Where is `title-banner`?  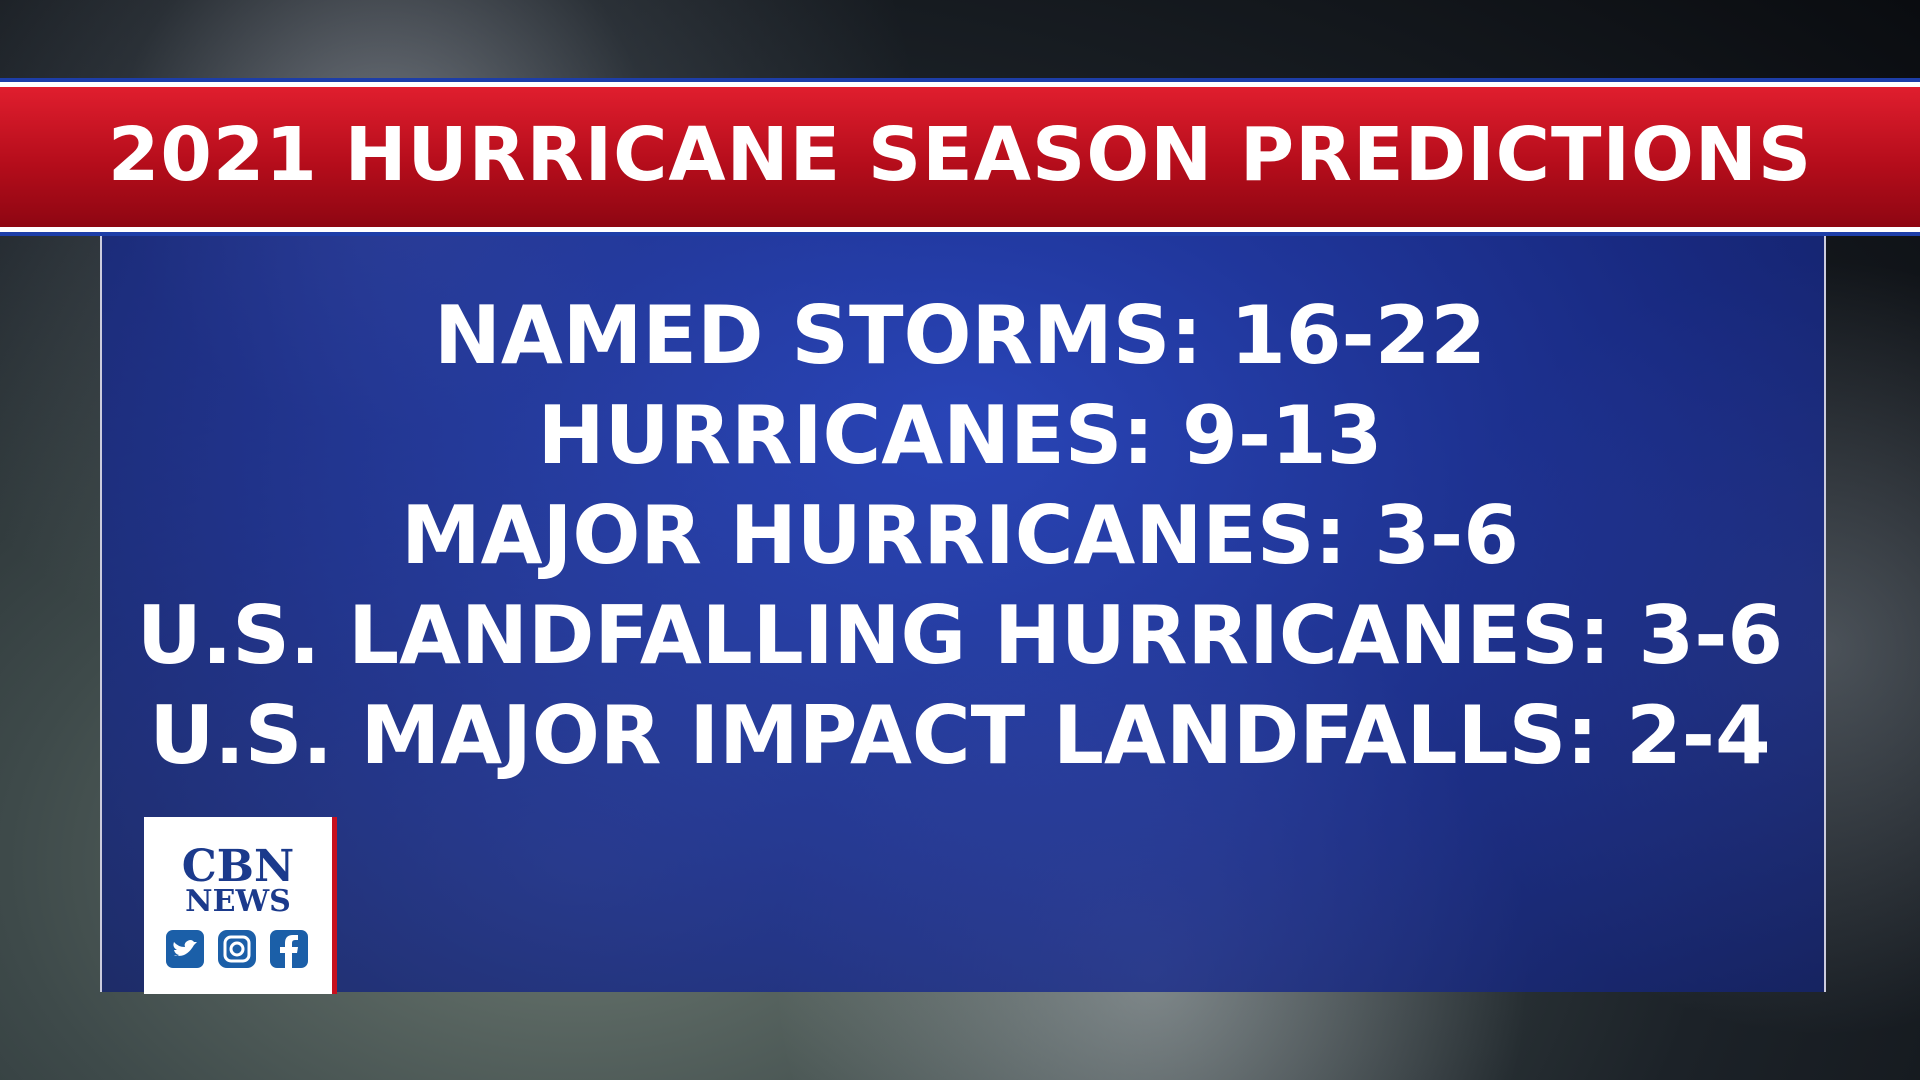 title-banner is located at coordinates (960, 157).